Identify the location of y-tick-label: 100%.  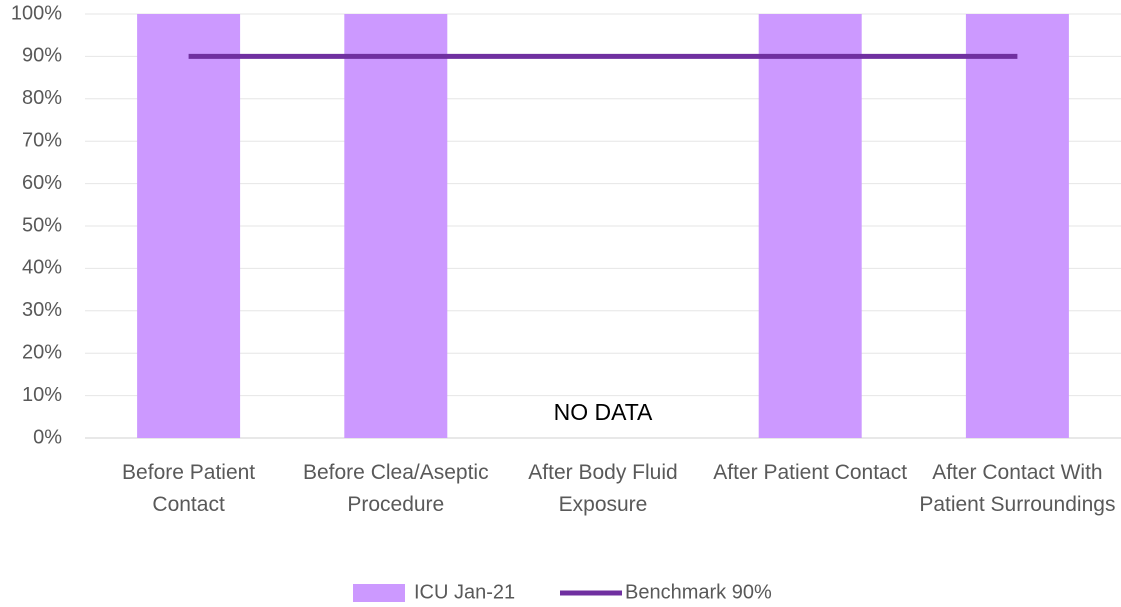
(36, 13).